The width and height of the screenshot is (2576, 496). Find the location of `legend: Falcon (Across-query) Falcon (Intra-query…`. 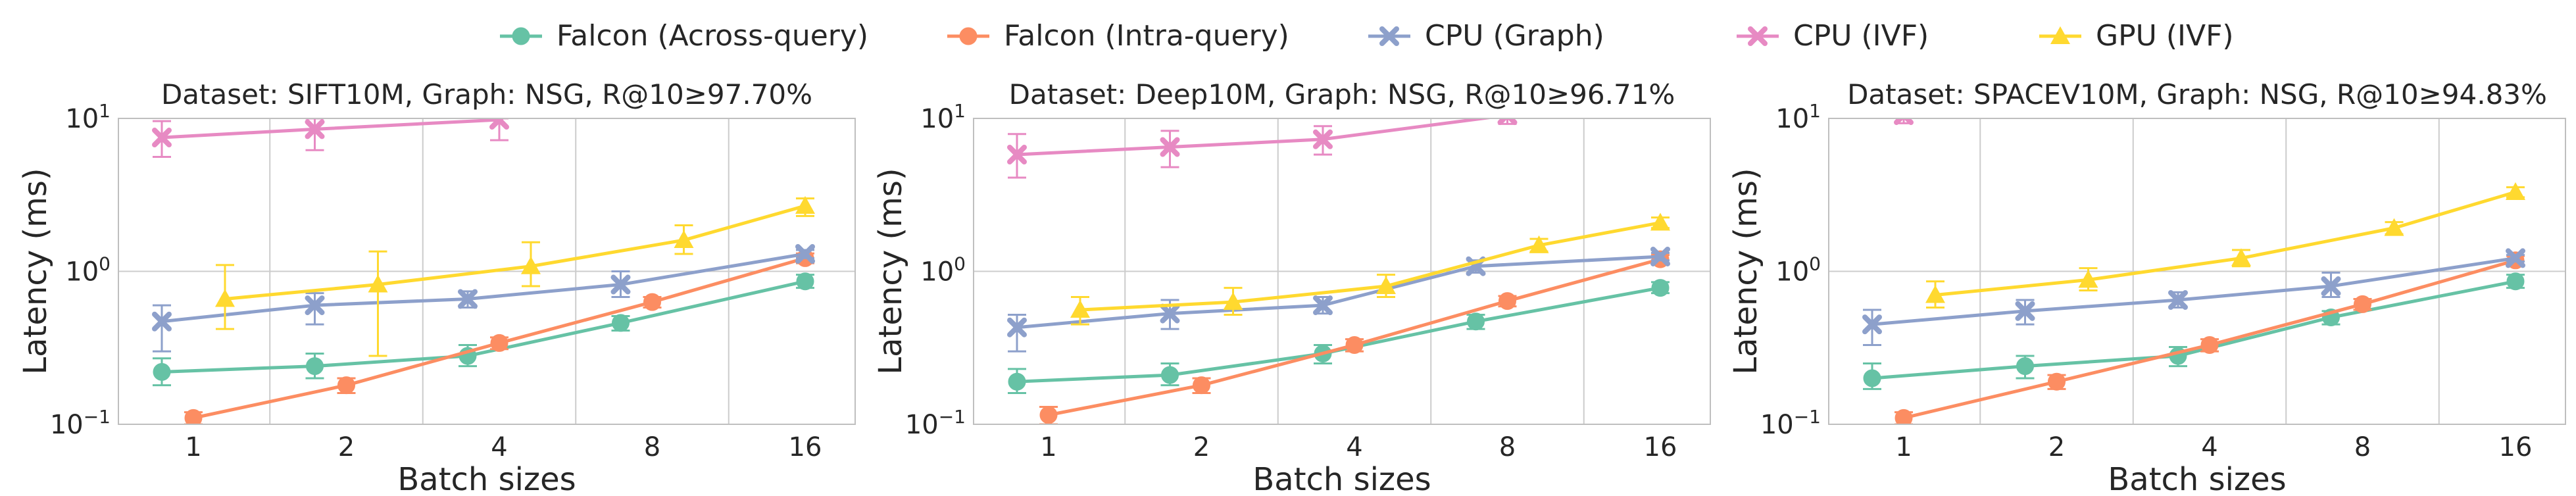

legend: Falcon (Across-query) Falcon (Intra-query… is located at coordinates (1367, 36).